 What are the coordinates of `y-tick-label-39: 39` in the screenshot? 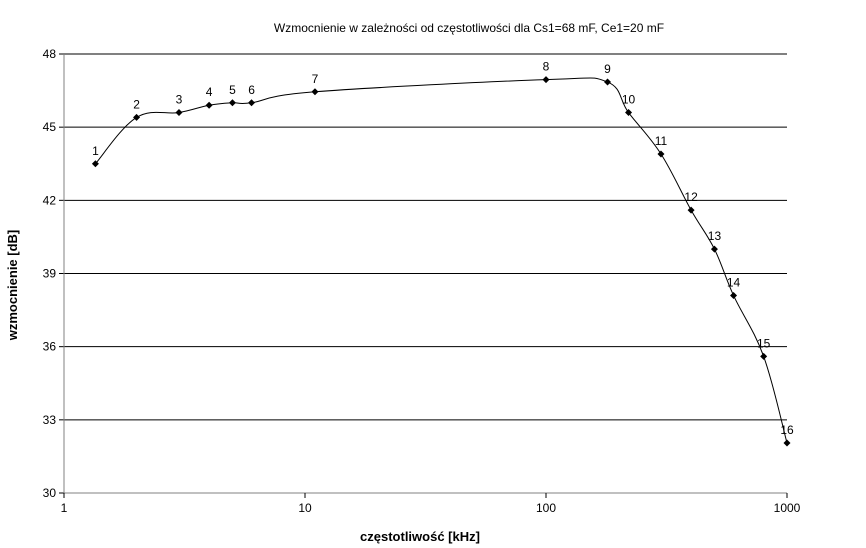 It's located at (50, 274).